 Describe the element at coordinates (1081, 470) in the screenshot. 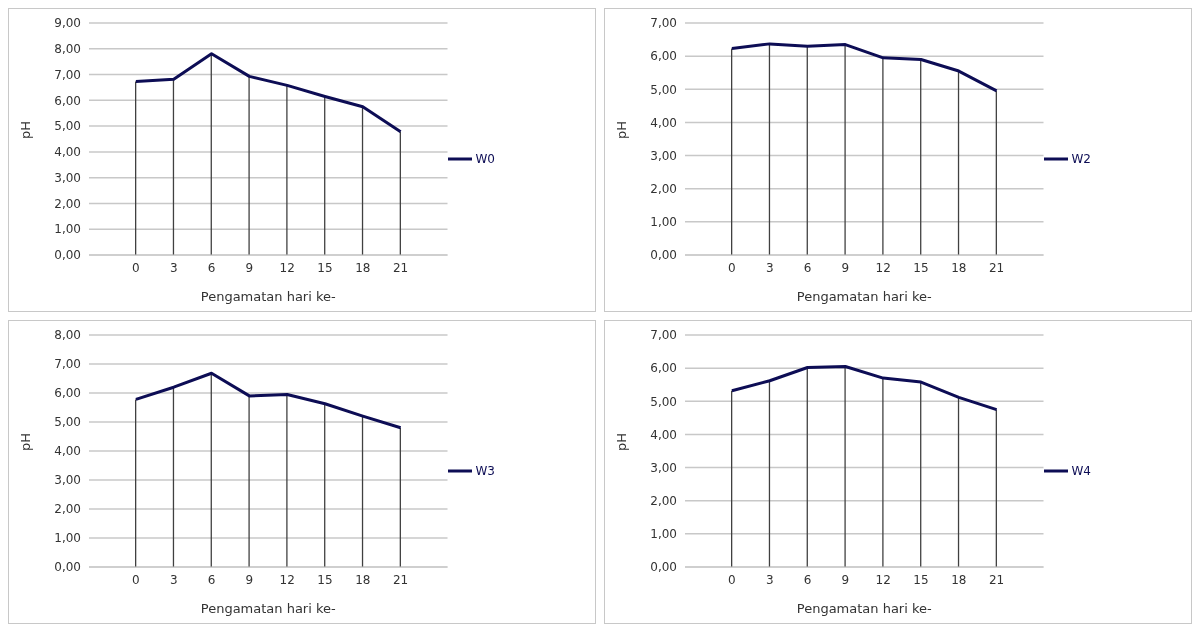

I see `legend-label: W4` at that location.